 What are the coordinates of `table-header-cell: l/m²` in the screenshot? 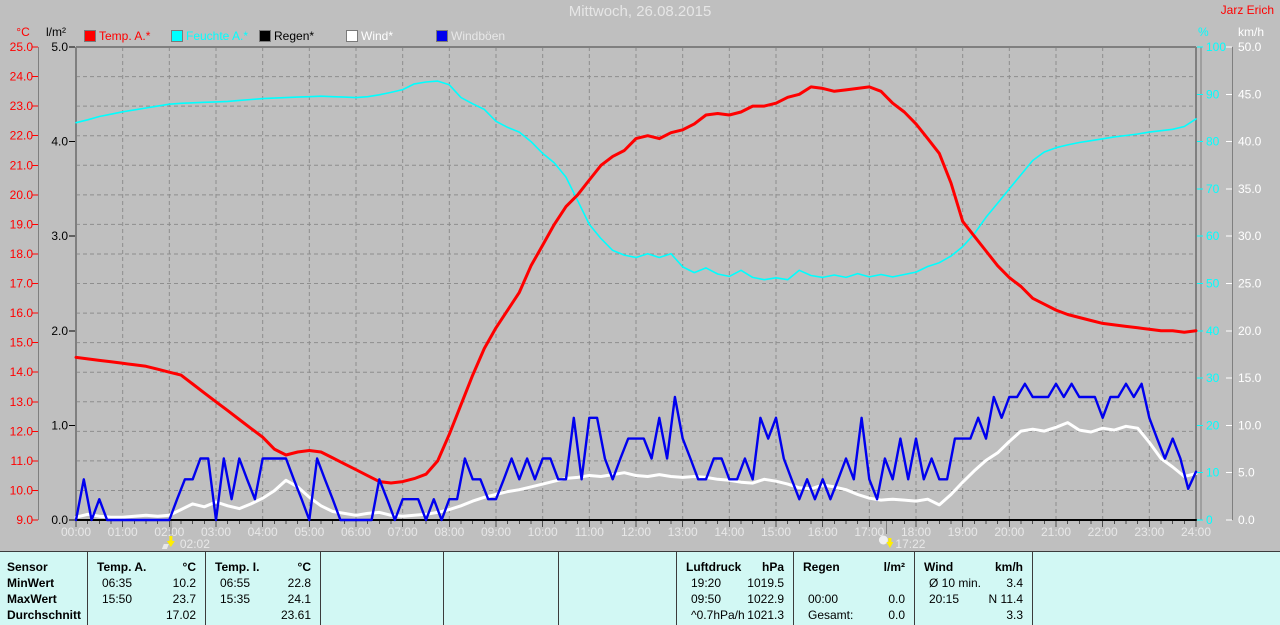 It's located at (894, 567).